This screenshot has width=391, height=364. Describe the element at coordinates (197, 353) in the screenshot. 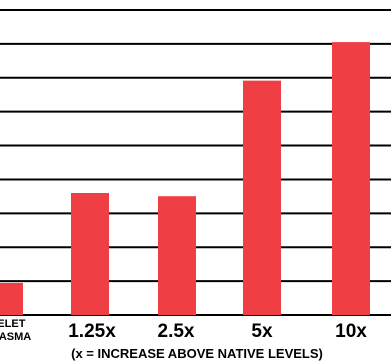

I see `x-axis-note: (x = INCREASE ABOVE NATIVE LEVELS)` at that location.